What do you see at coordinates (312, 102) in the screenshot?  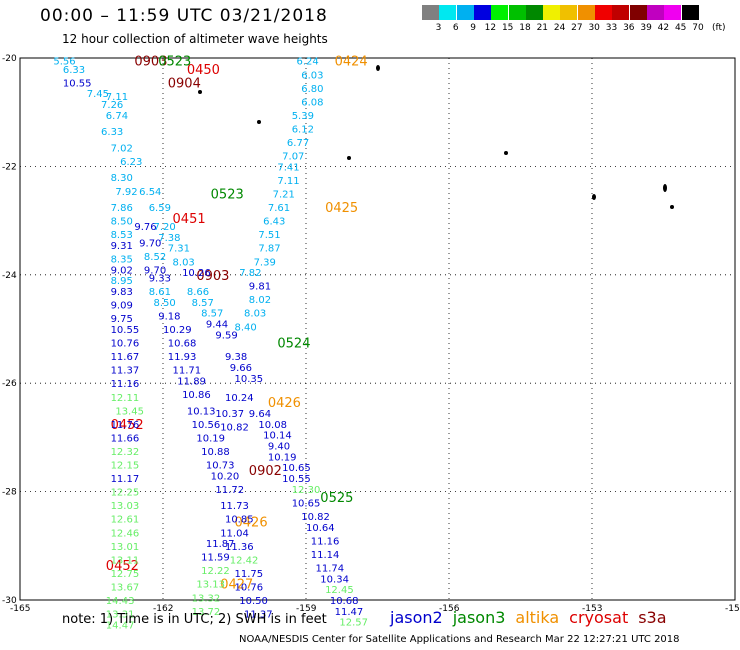 I see `wave-height-value: 6.08` at bounding box center [312, 102].